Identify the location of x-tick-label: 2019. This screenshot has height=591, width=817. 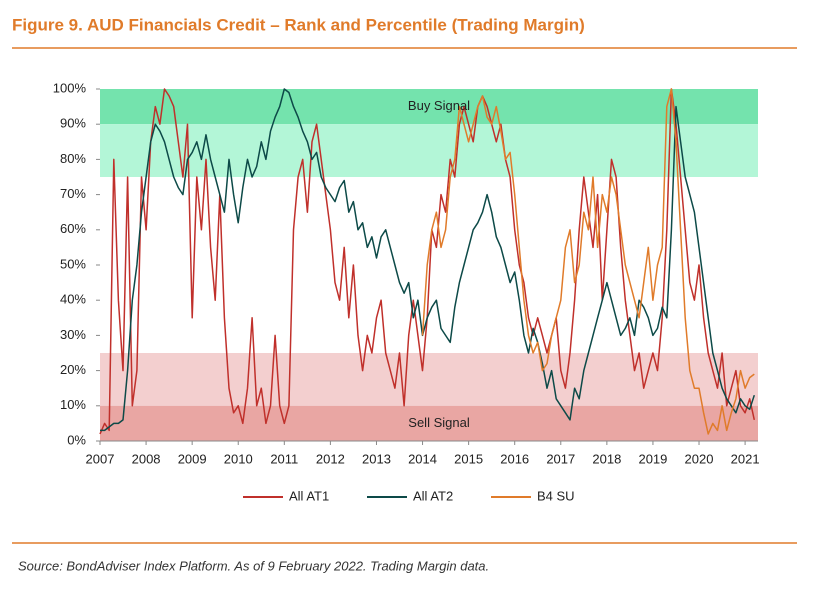
(652, 458).